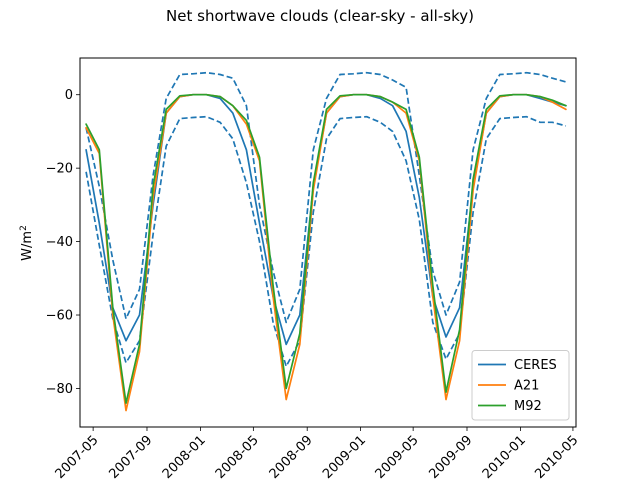 Image resolution: width=640 pixels, height=480 pixels. Describe the element at coordinates (184, 456) in the screenshot. I see `x-tick-label: 2008-01` at that location.